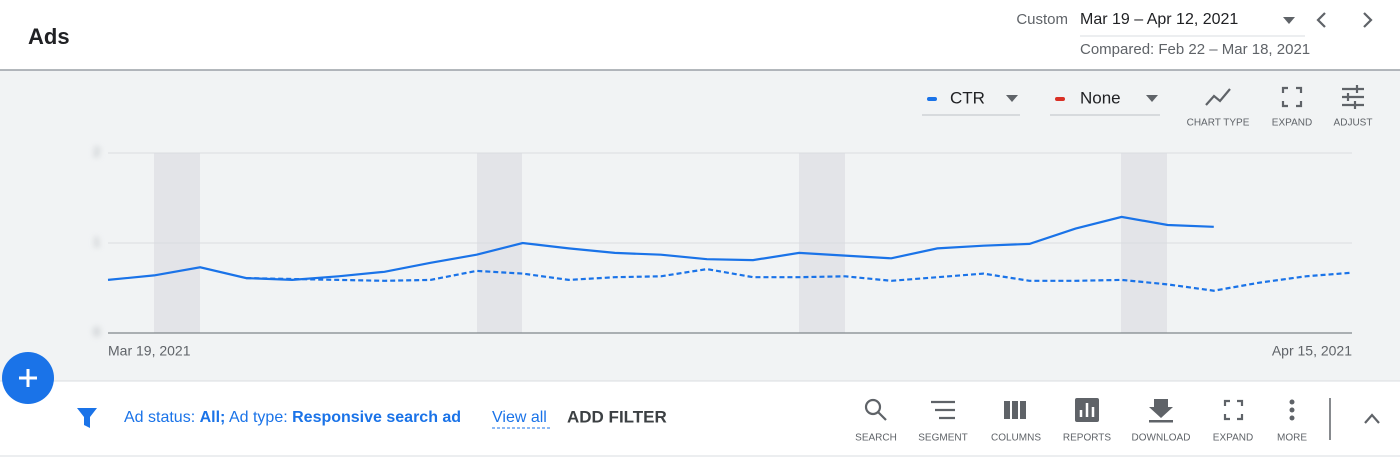 The image size is (1400, 457). What do you see at coordinates (519, 417) in the screenshot?
I see `view-all-link: View all` at bounding box center [519, 417].